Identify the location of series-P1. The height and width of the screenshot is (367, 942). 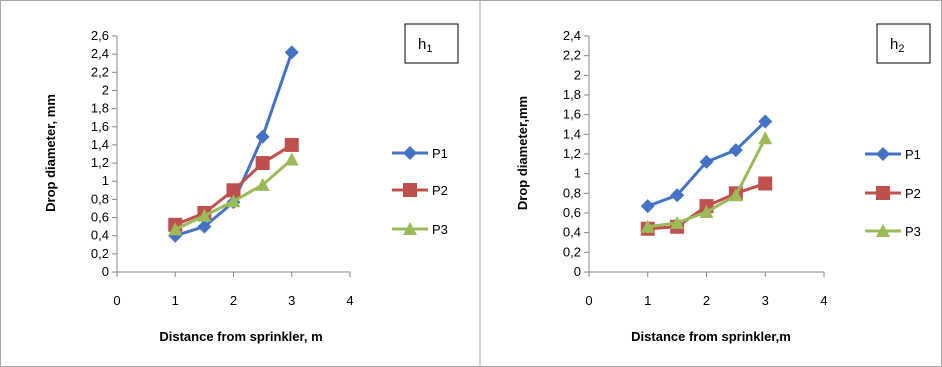
(706, 164).